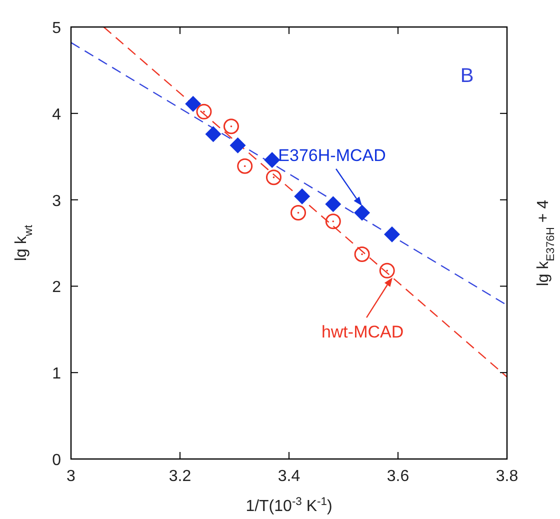  Describe the element at coordinates (289, 476) in the screenshot. I see `x-tick-label: 3.4` at that location.